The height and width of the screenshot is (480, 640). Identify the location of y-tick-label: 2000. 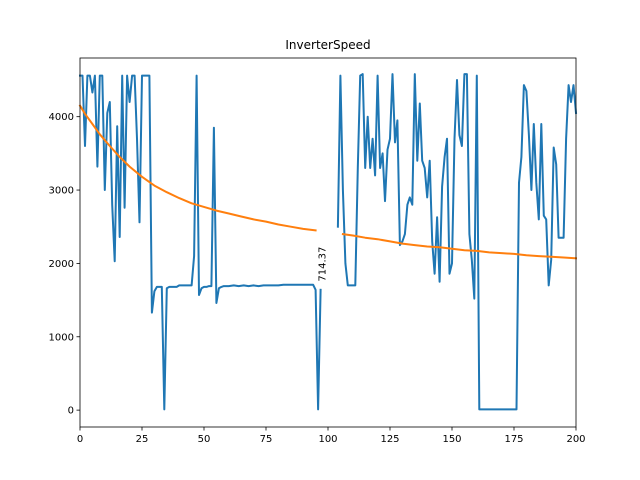
(61, 264).